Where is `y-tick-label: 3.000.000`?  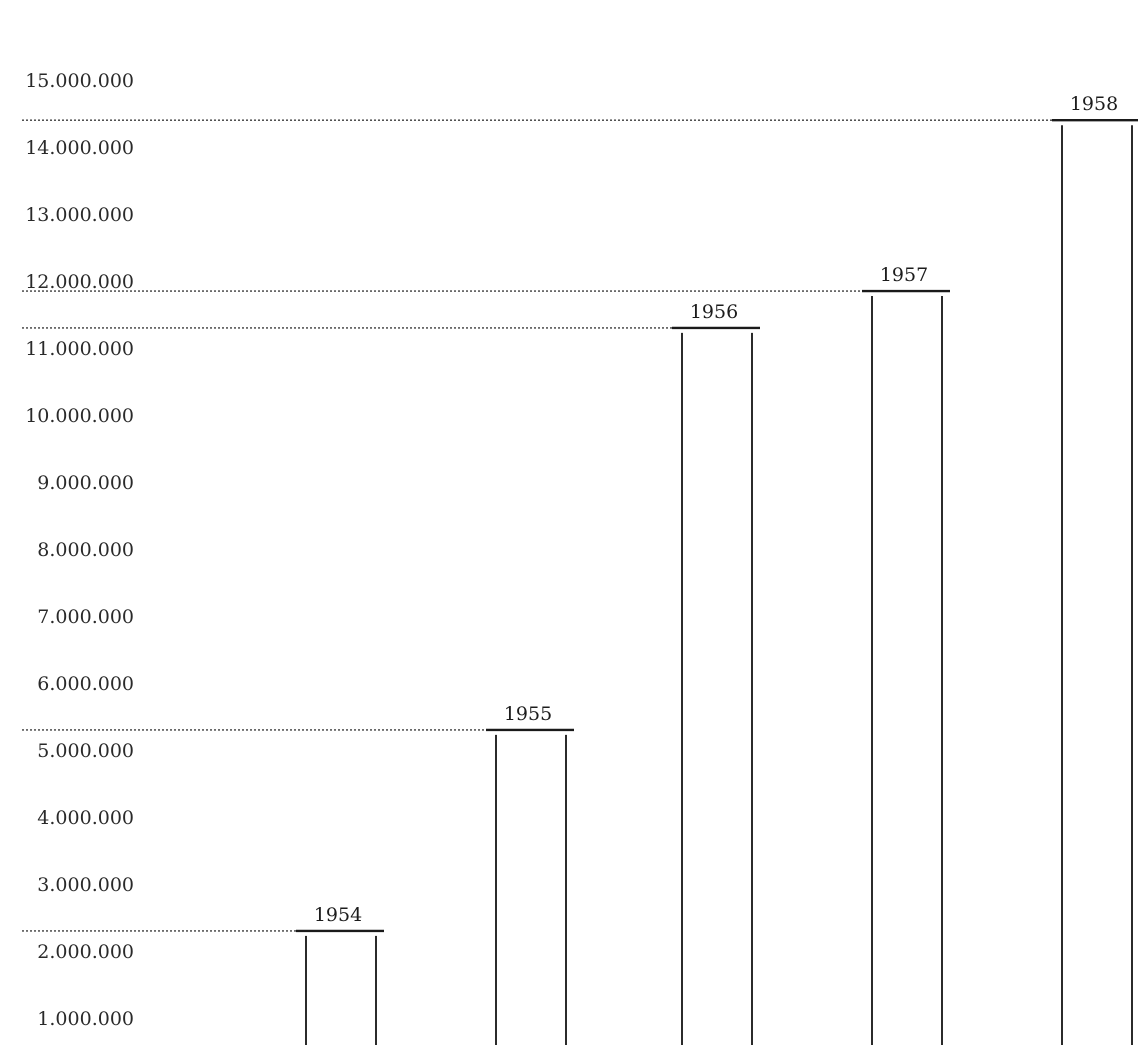
y-tick-label: 3.000.000 is located at coordinates (85, 885).